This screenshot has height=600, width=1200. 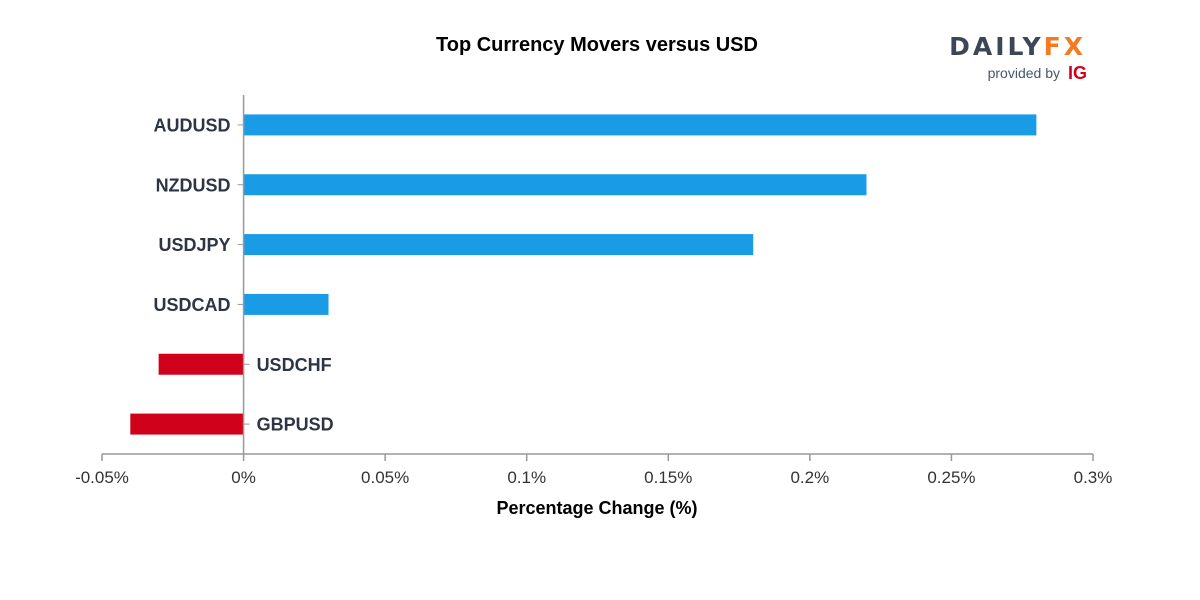 What do you see at coordinates (668, 477) in the screenshot?
I see `x-tick-label: 0.15%` at bounding box center [668, 477].